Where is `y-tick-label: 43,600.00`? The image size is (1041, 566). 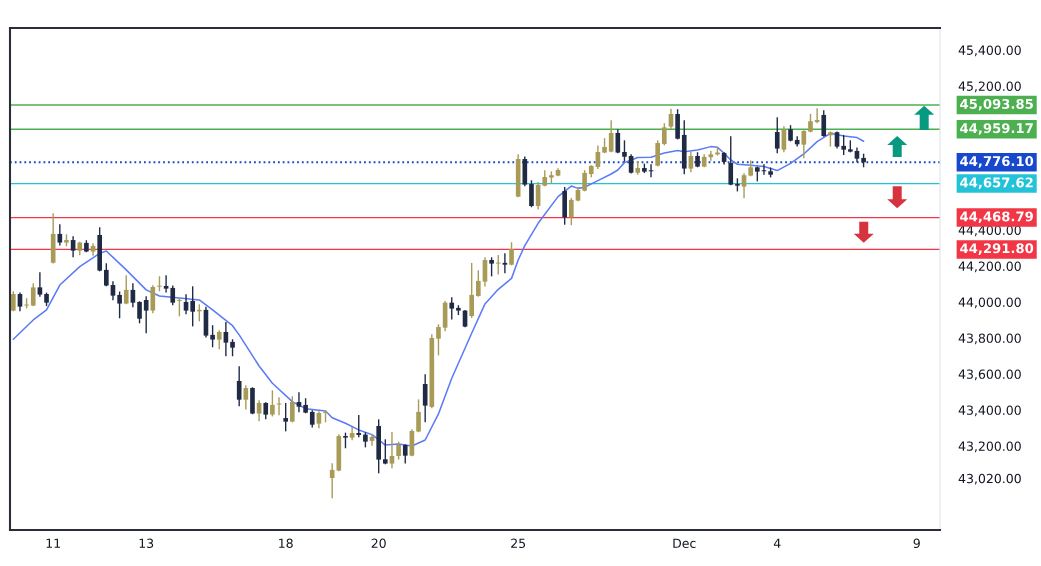
y-tick-label: 43,600.00 is located at coordinates (989, 375).